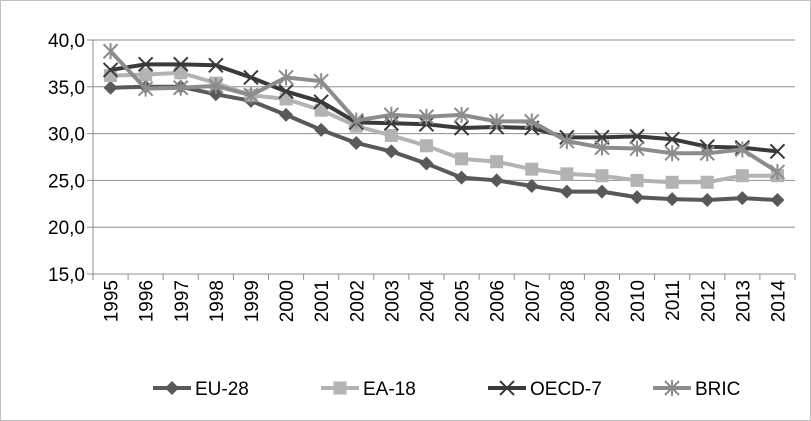 The height and width of the screenshot is (421, 811). Describe the element at coordinates (322, 301) in the screenshot. I see `x-tick-label: 2001` at that location.